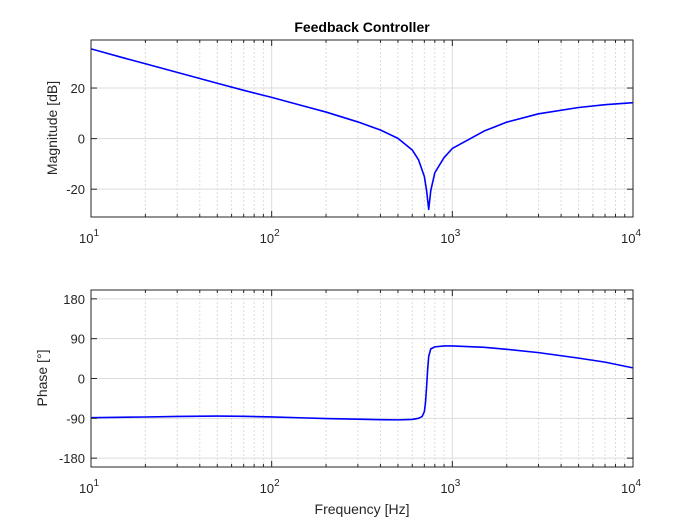  I want to click on chart-title: Feedback Controller, so click(362, 27).